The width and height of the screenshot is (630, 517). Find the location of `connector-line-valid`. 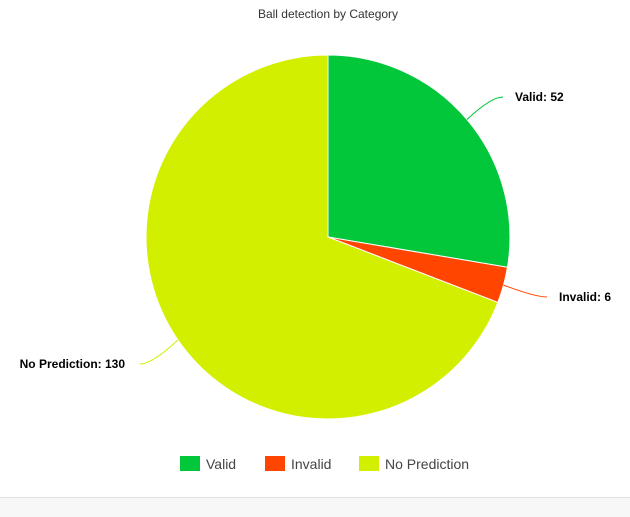

connector-line-valid is located at coordinates (485, 108).